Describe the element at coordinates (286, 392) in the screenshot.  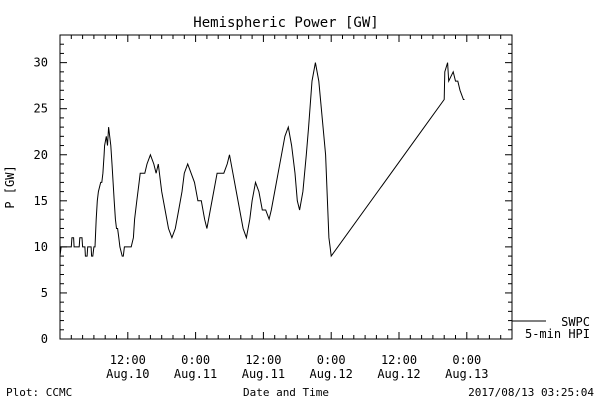
I see `x-axis-label: Date and Time` at that location.